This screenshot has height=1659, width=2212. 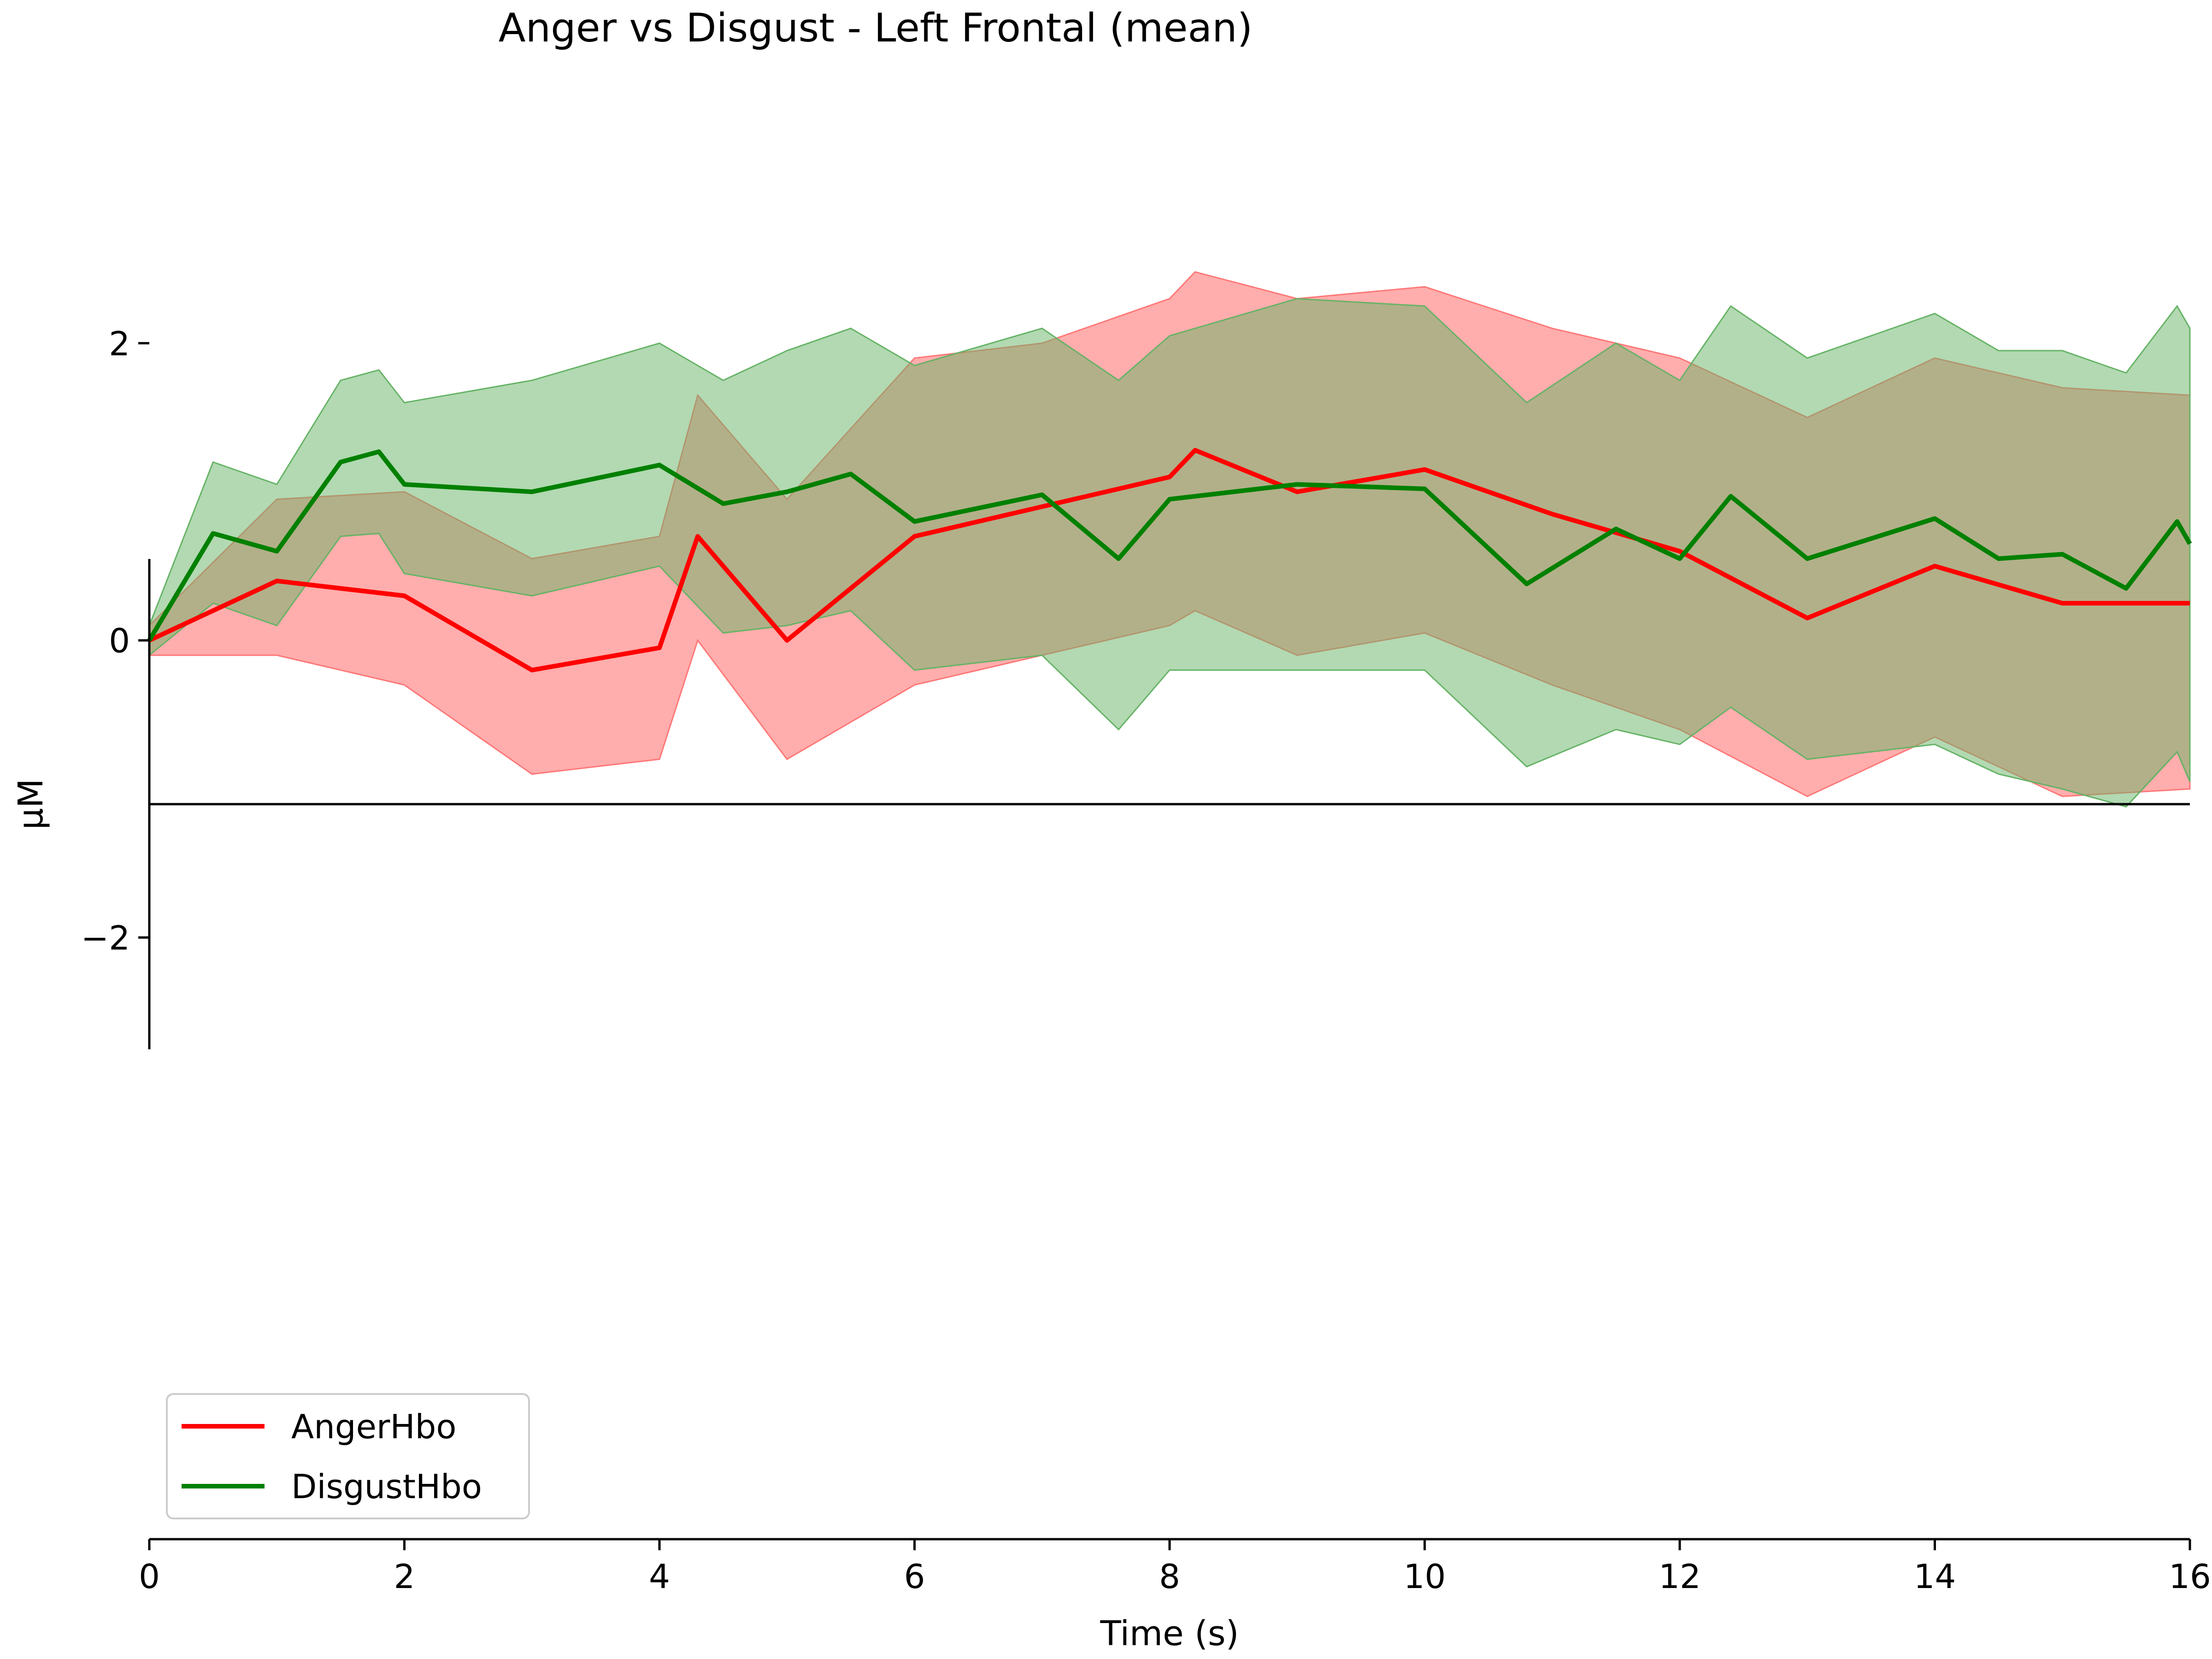 I want to click on y-tick-label: −2, so click(x=105, y=937).